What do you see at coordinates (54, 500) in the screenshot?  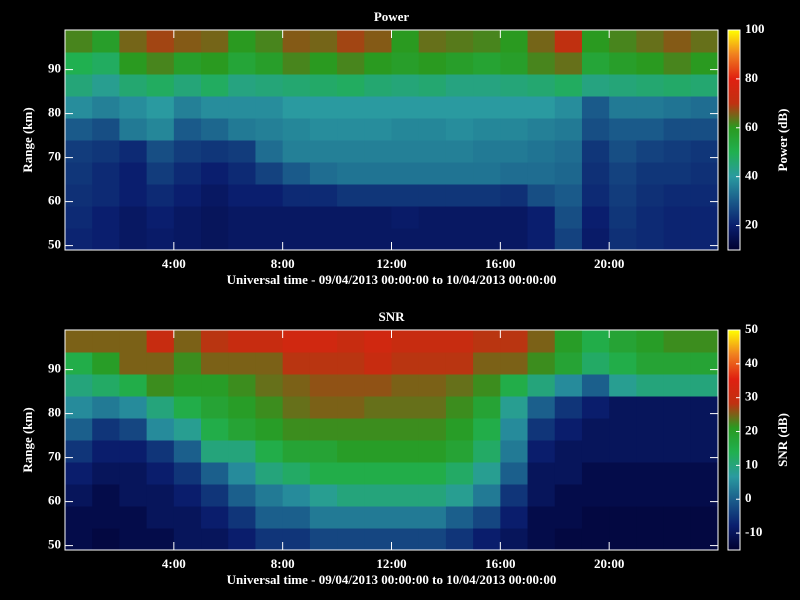 I see `y-tick-label: 60` at bounding box center [54, 500].